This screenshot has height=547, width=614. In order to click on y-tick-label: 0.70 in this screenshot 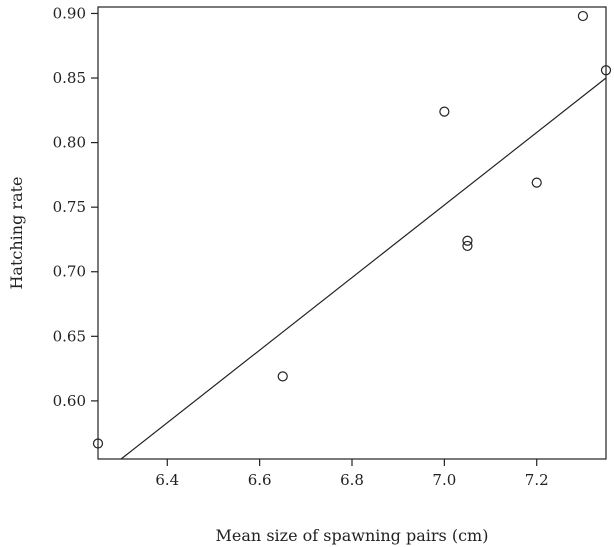, I will do `click(69, 272)`.